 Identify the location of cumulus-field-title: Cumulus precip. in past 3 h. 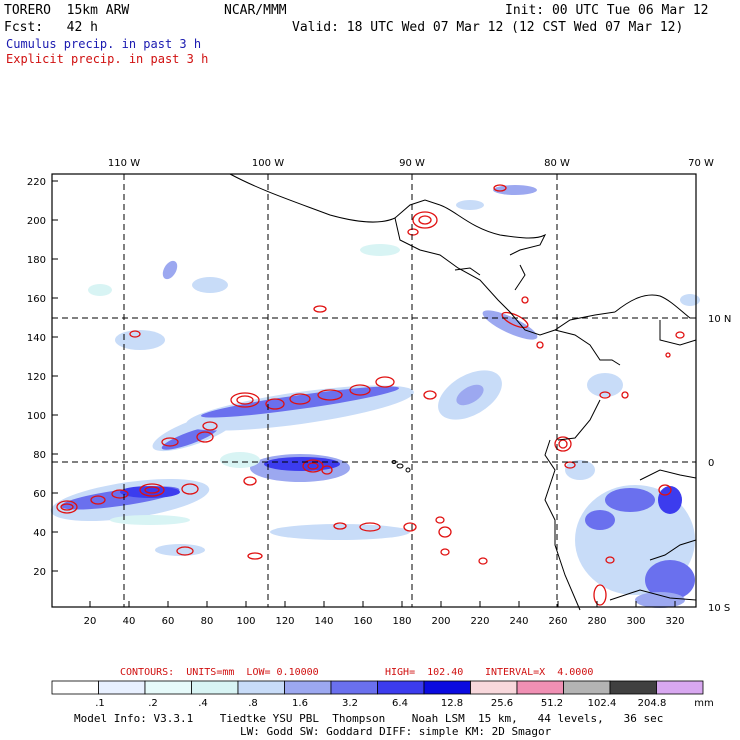
(104, 44).